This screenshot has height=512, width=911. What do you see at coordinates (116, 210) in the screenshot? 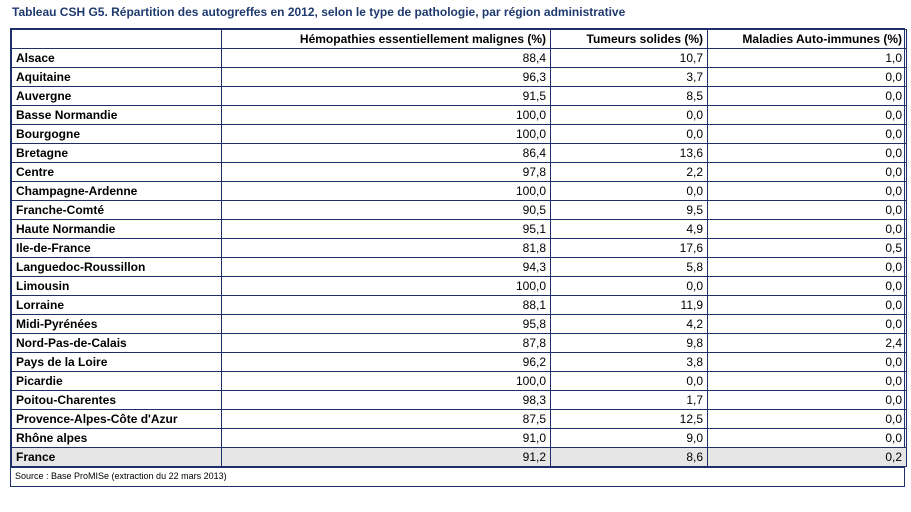
I see `region-cell: Franche-Comté` at bounding box center [116, 210].